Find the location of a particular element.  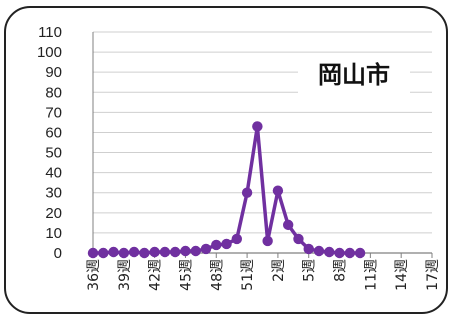

x-tick-label: 36週 is located at coordinates (94, 275).